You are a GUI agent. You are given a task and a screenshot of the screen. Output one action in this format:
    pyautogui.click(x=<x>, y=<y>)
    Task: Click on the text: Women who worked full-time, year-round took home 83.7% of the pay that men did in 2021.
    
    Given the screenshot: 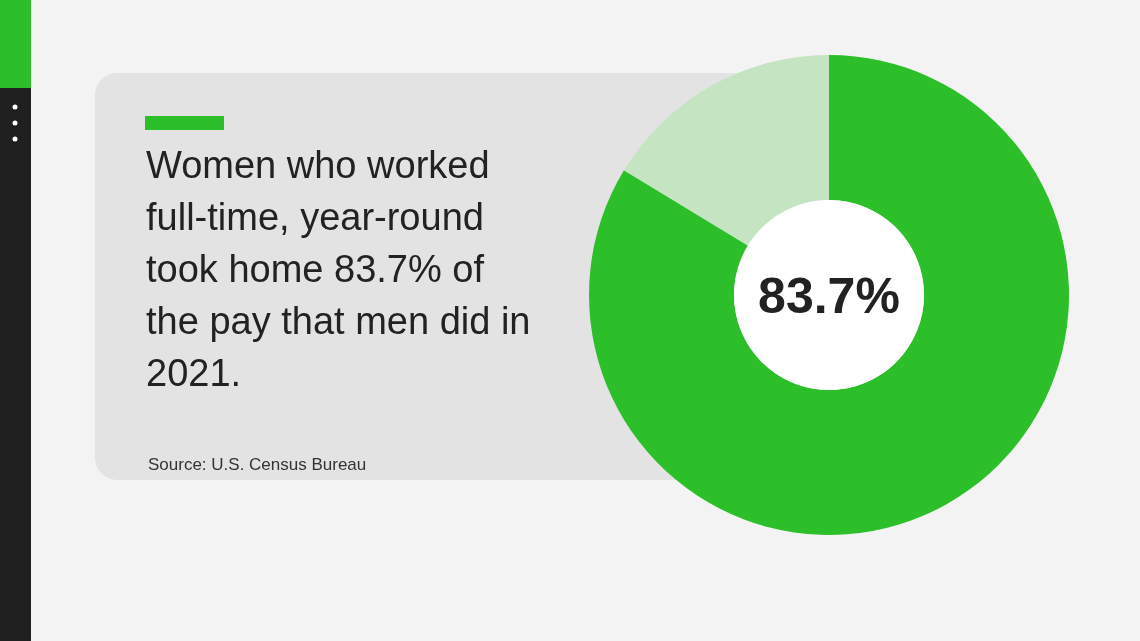 What is the action you would take?
    pyautogui.click(x=338, y=269)
    